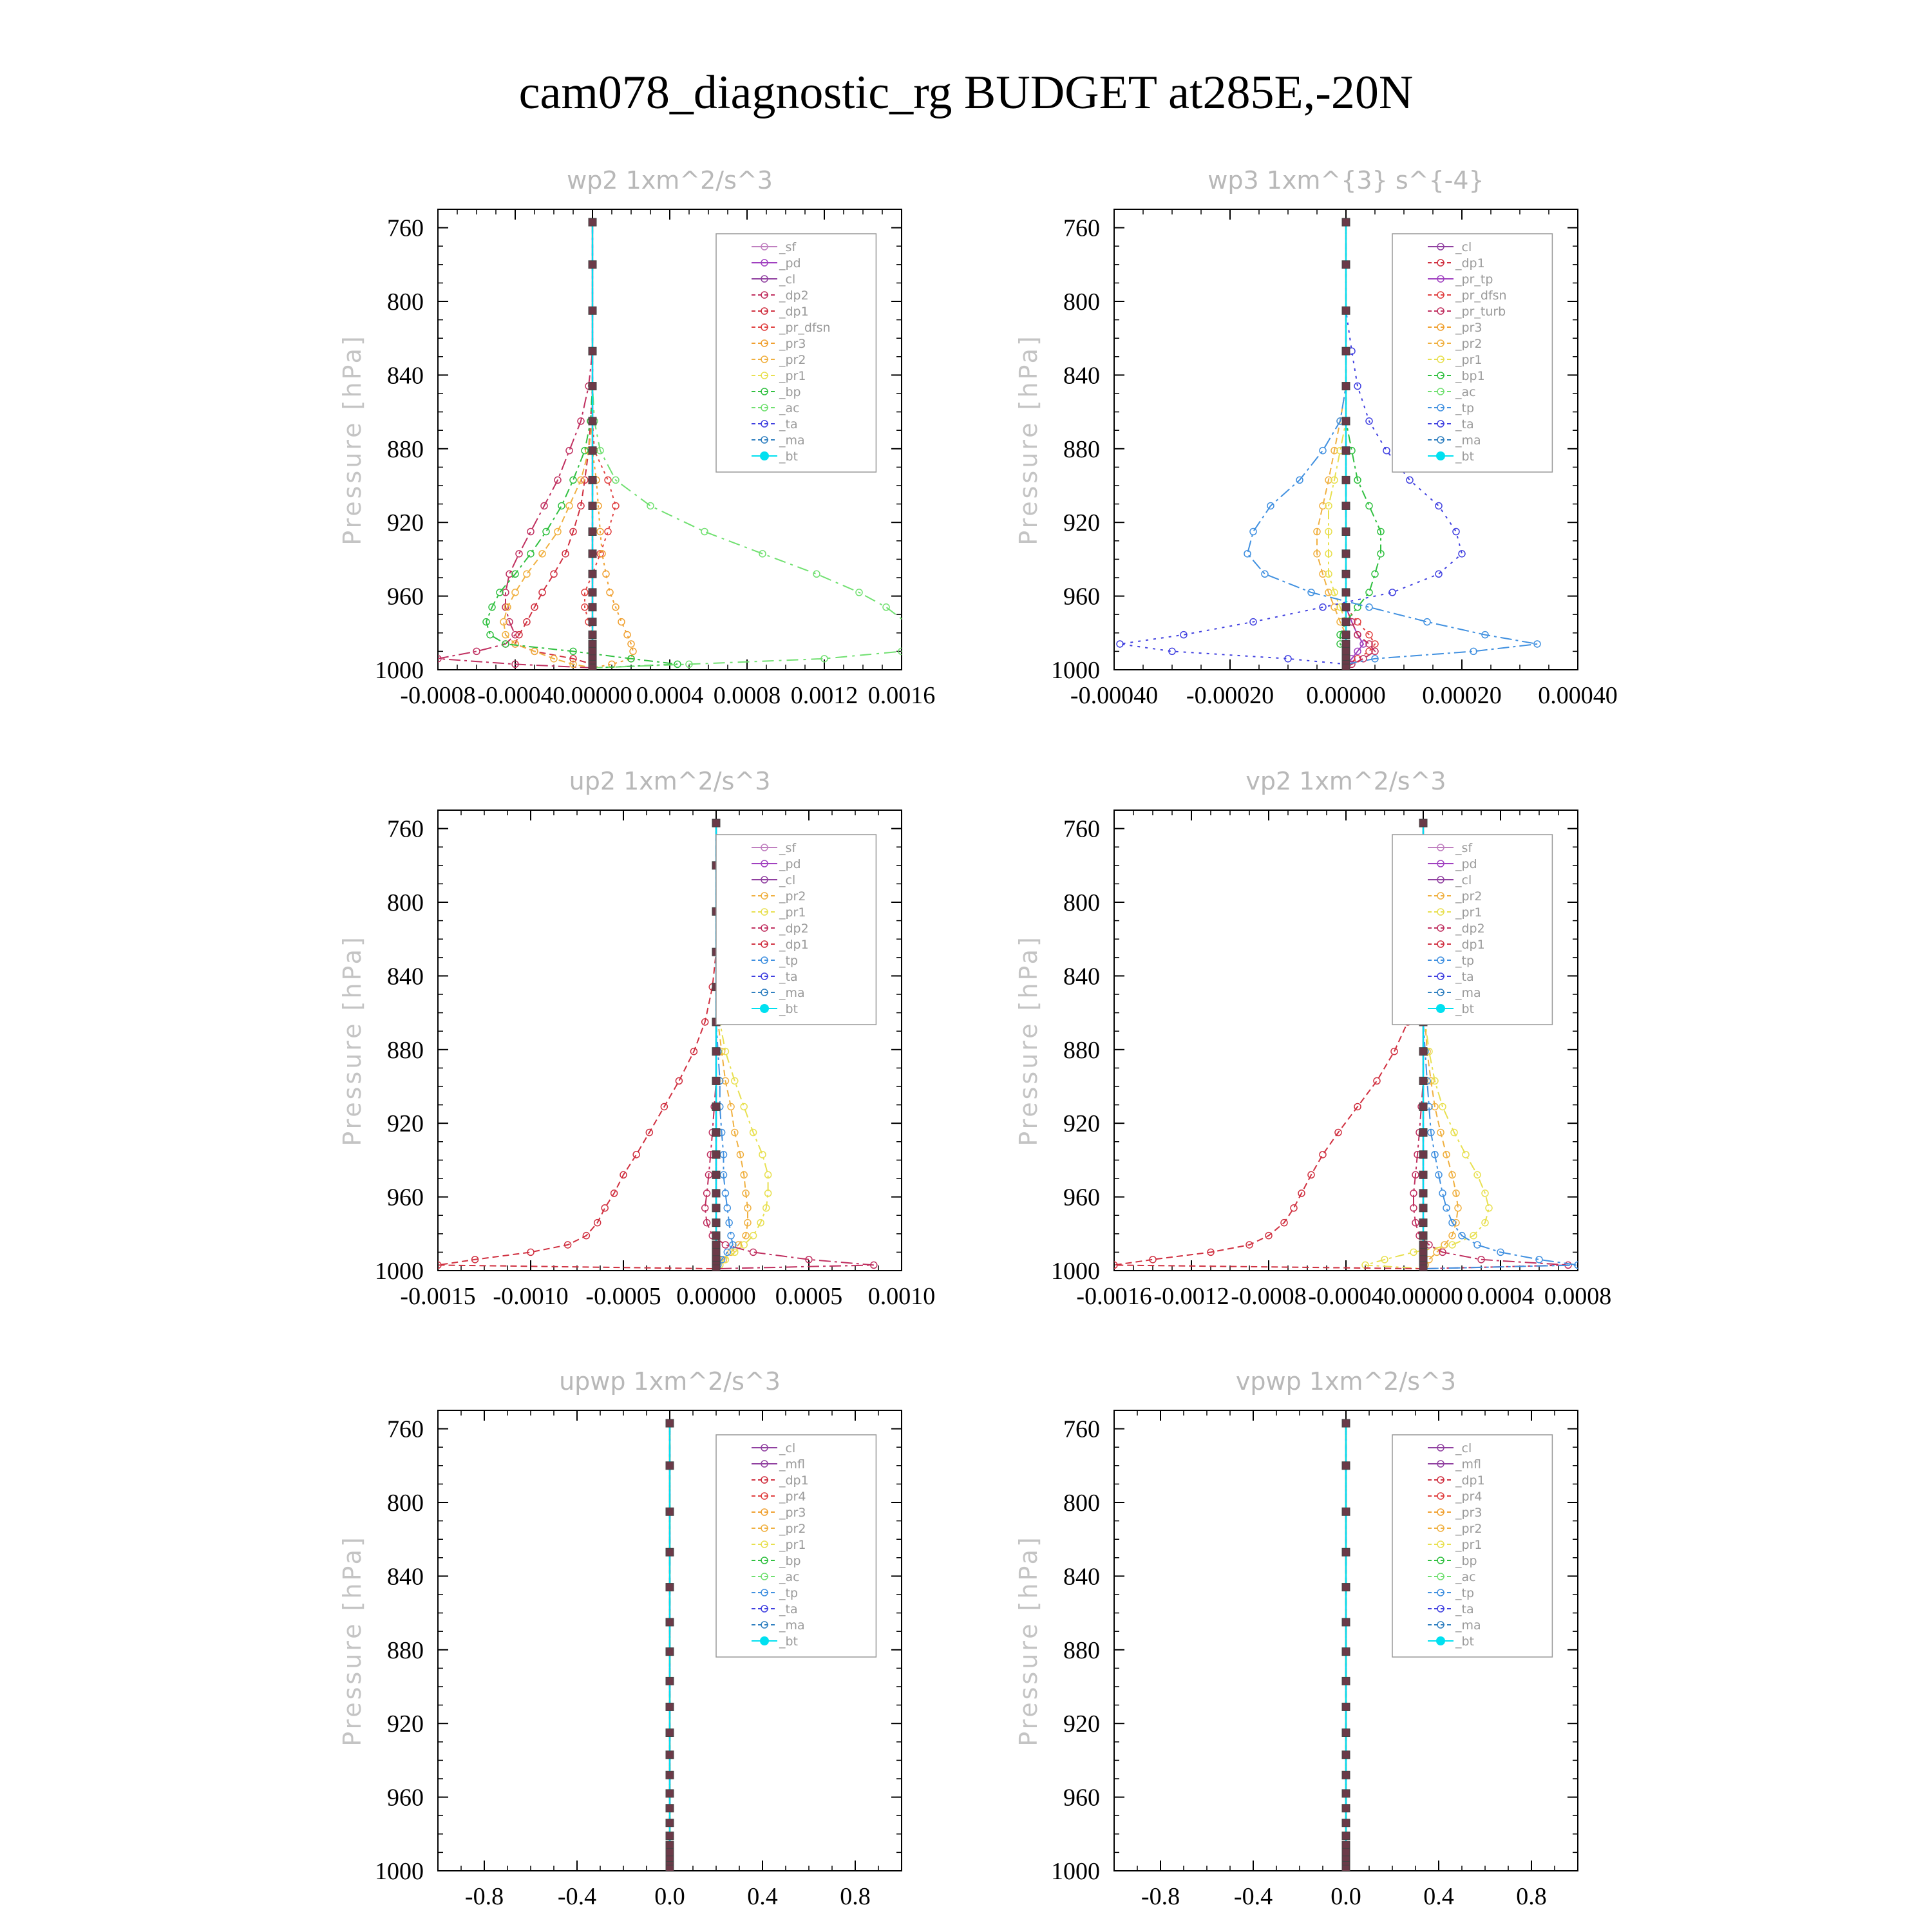  What do you see at coordinates (764, 1008) in the screenshot?
I see `legend-marker-bt` at bounding box center [764, 1008].